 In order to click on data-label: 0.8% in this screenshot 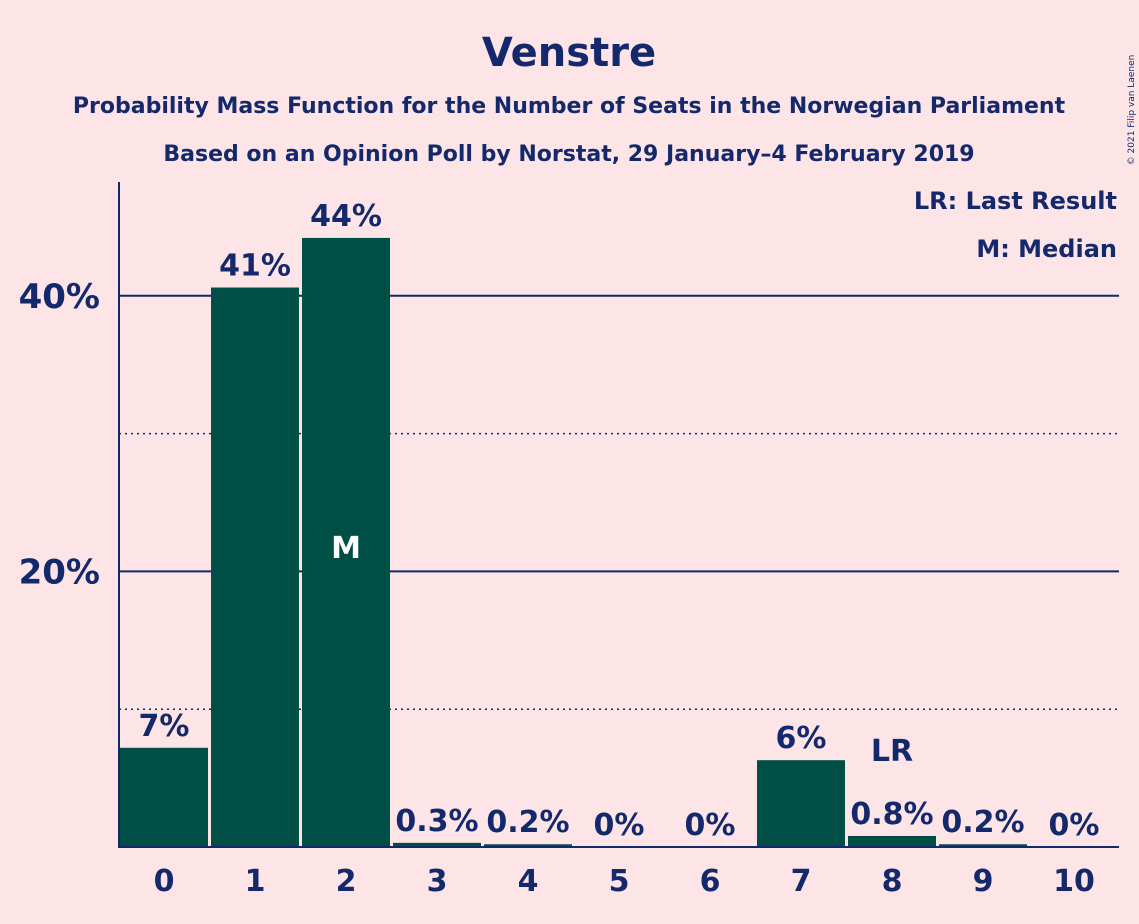, I will do `click(891, 814)`.